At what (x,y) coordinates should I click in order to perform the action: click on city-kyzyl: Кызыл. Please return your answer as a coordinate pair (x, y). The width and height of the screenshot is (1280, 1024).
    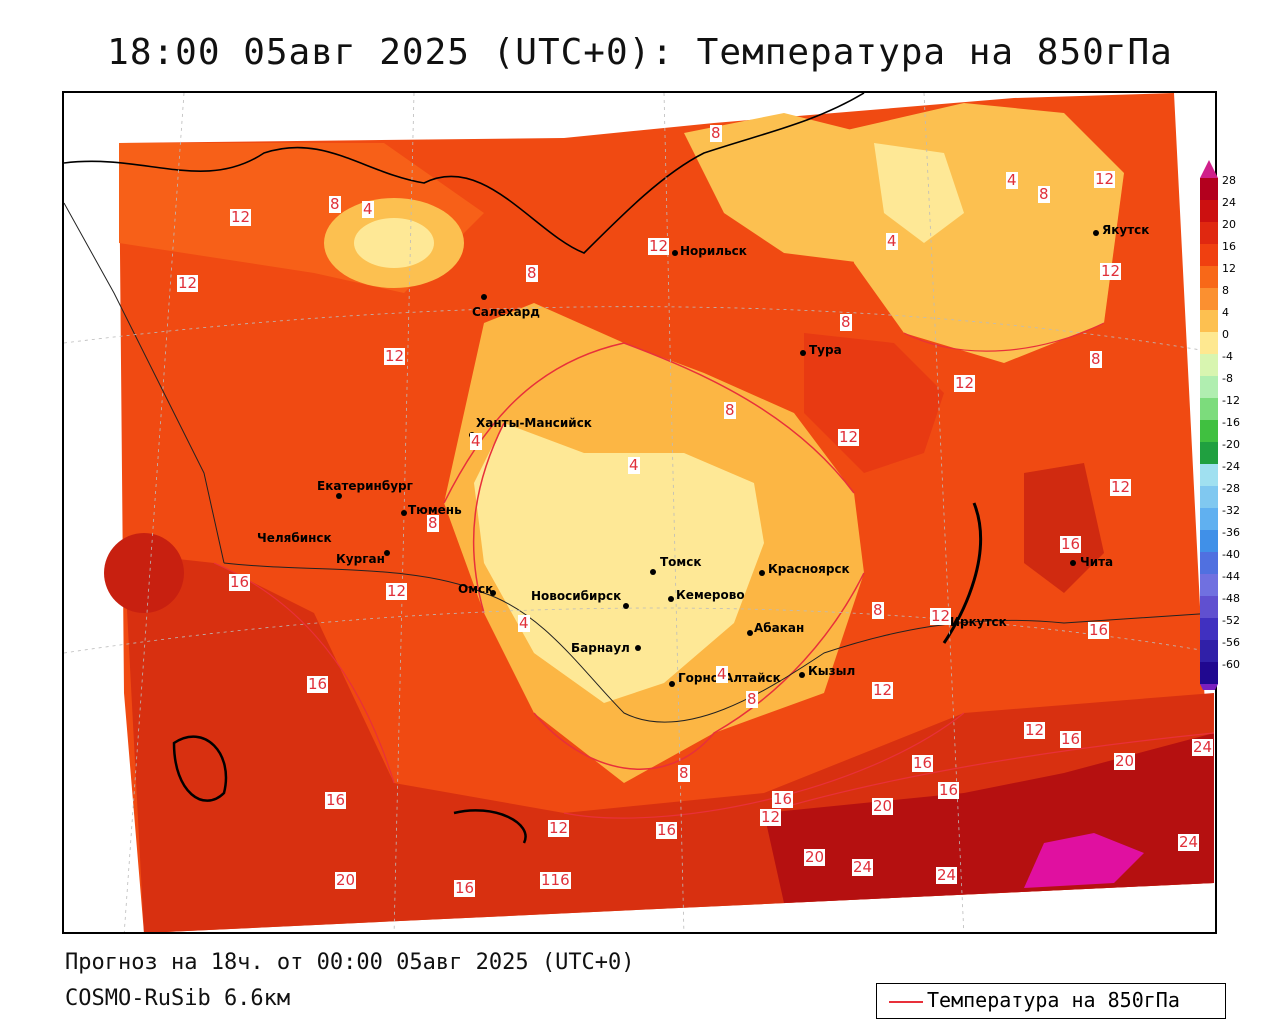
    Looking at the image, I should click on (832, 671).